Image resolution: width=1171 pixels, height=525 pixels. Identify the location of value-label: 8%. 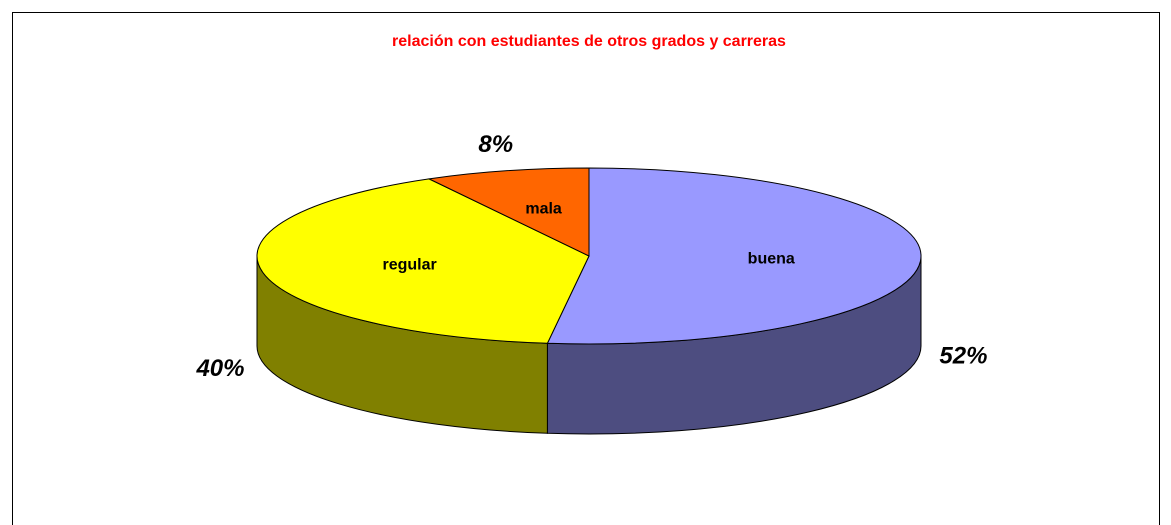
(495, 144).